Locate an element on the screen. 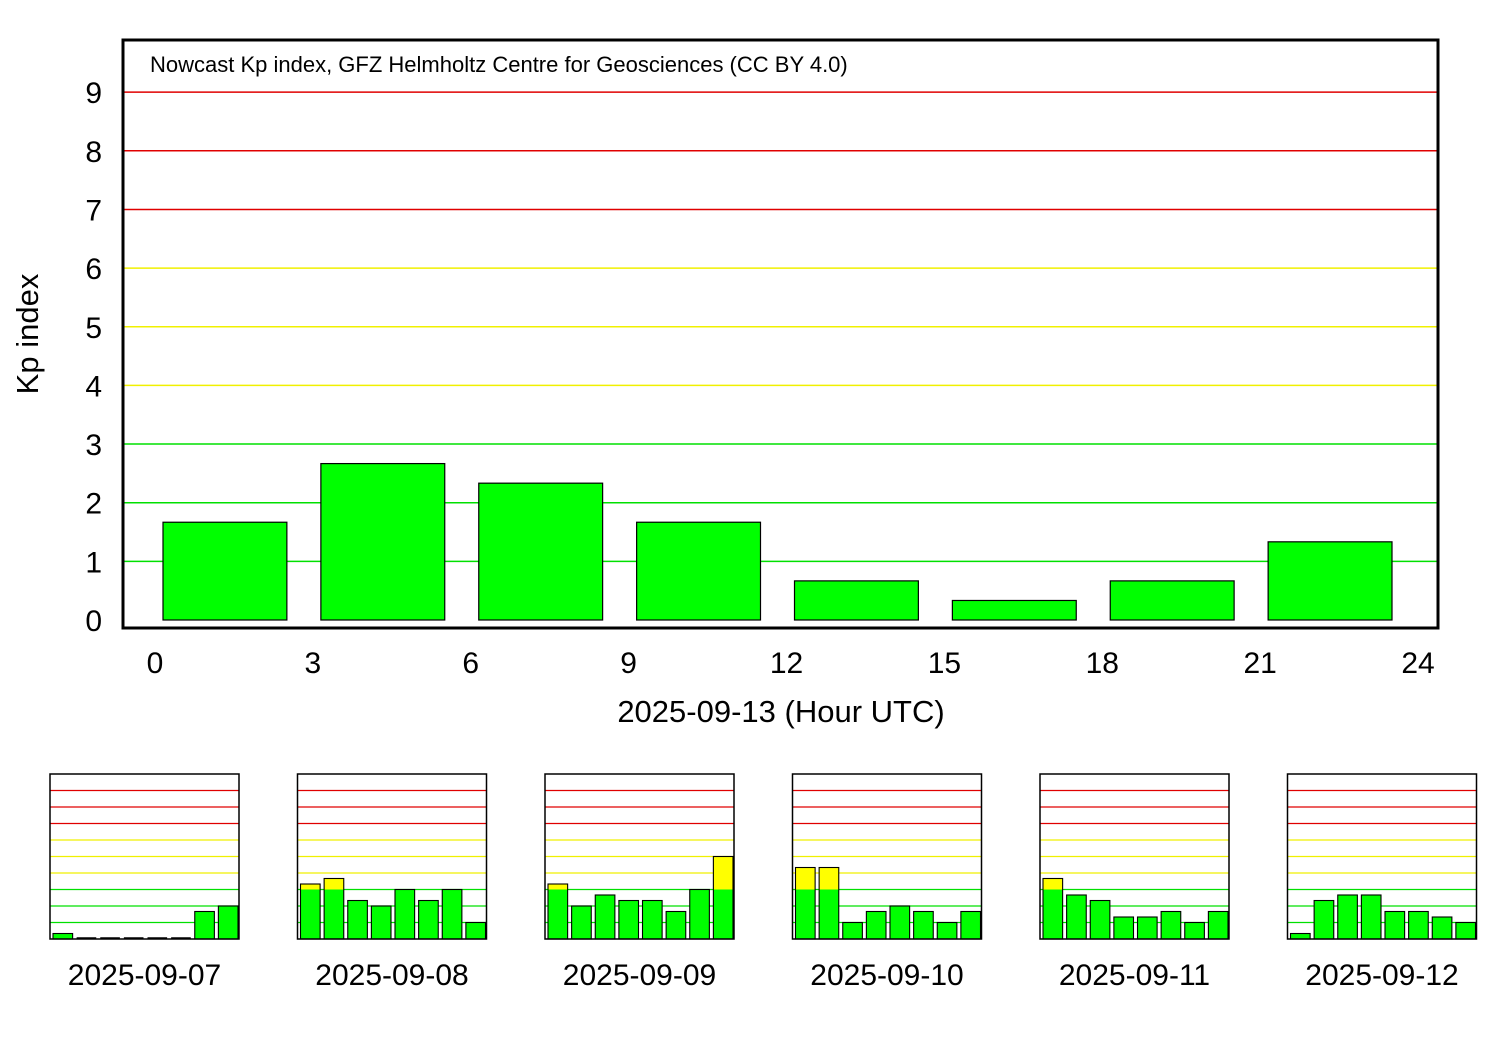 Image resolution: width=1500 pixels, height=1055 pixels. y-tick-label-3: 3 is located at coordinates (93, 445).